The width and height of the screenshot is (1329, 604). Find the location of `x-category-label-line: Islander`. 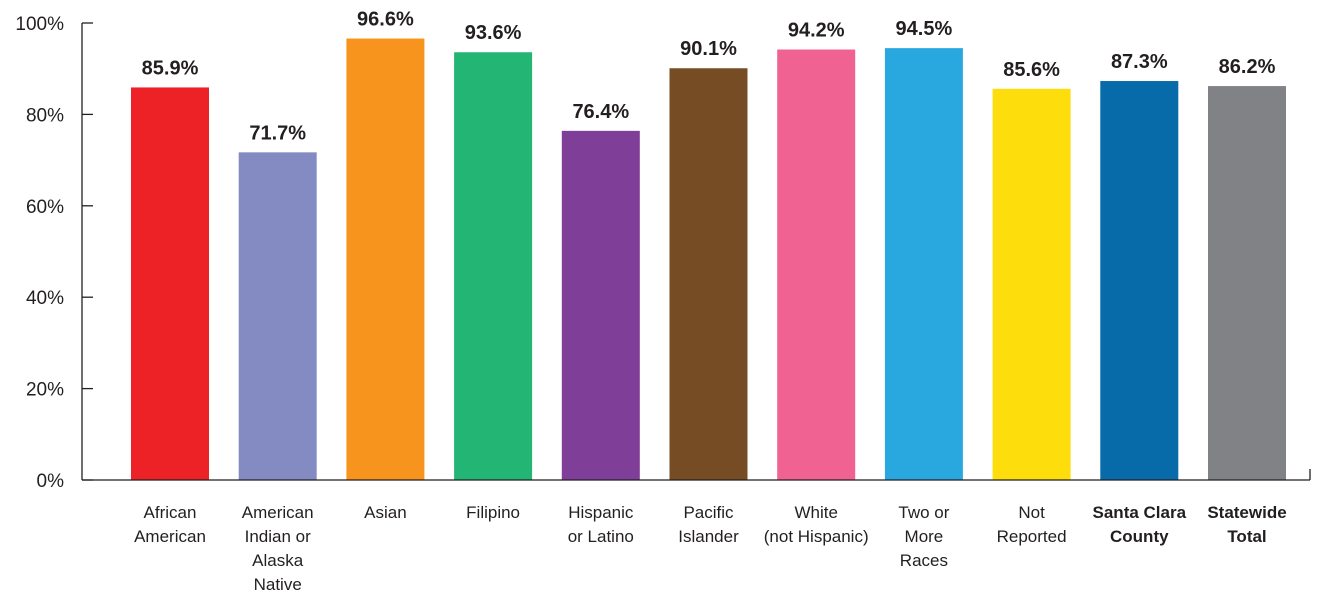

x-category-label-line: Islander is located at coordinates (708, 536).